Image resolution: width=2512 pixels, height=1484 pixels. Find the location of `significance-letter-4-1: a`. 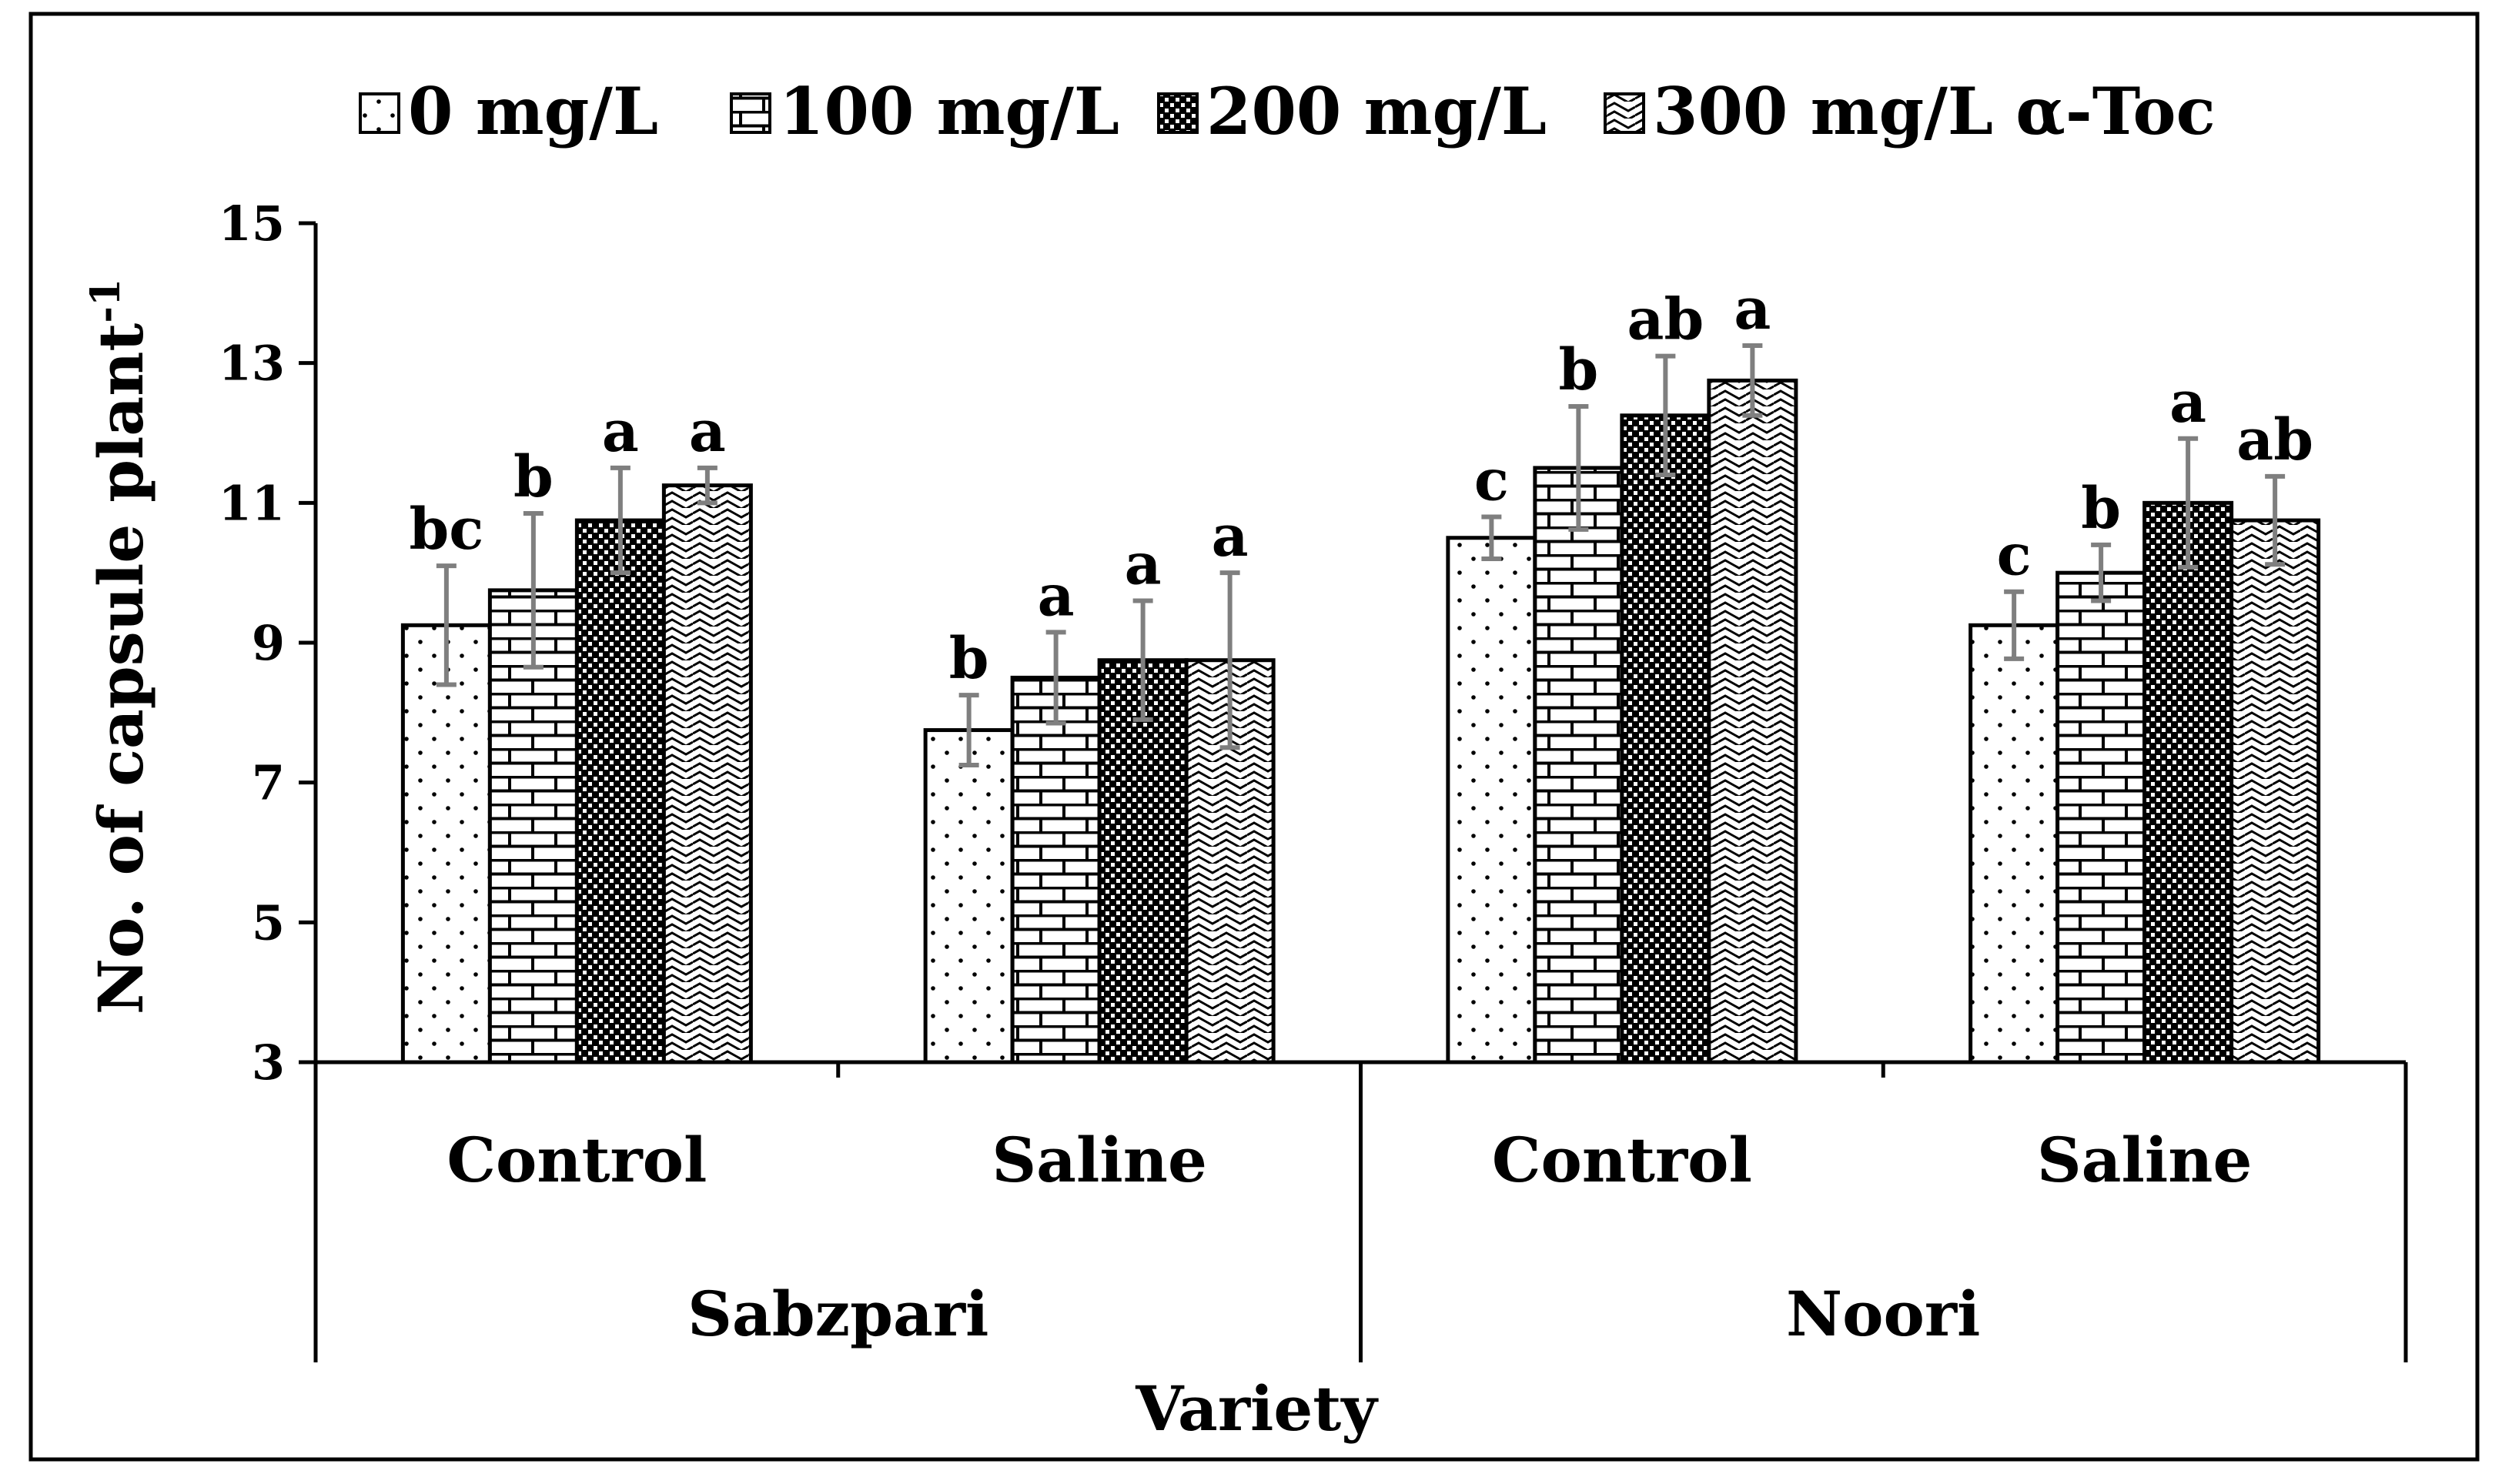

significance-letter-4-1: a is located at coordinates (708, 432).